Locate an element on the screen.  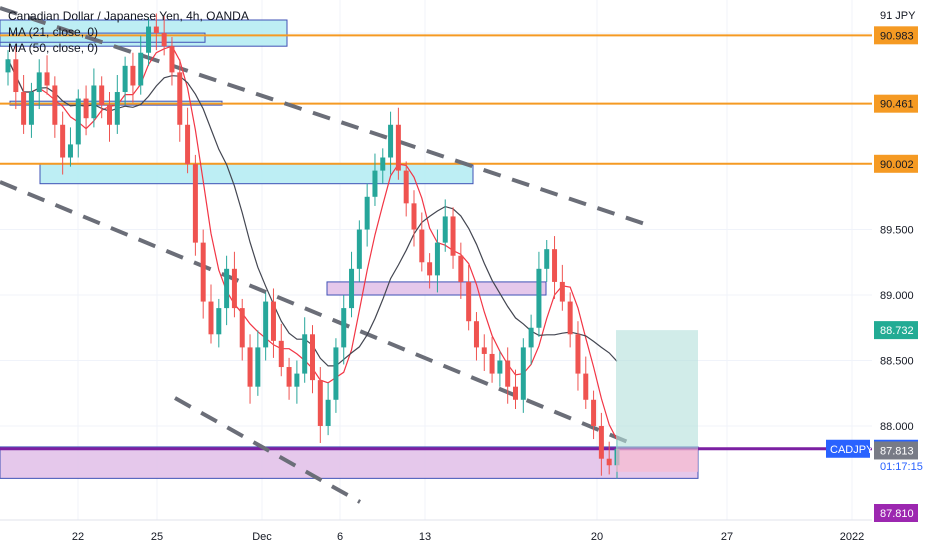
price-tick-3: 88.000 is located at coordinates (897, 427).